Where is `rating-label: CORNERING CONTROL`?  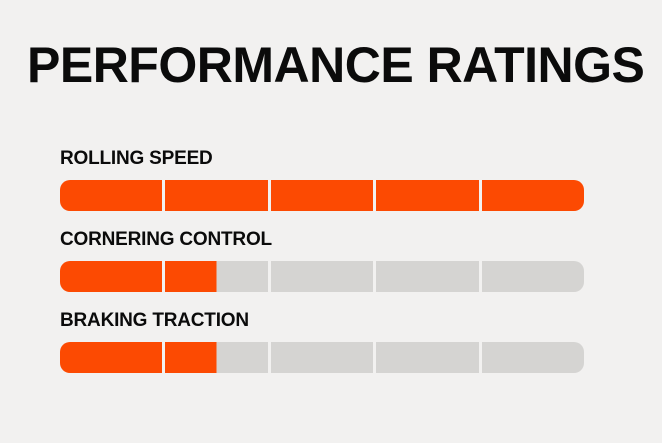
rating-label: CORNERING CONTROL is located at coordinates (166, 239).